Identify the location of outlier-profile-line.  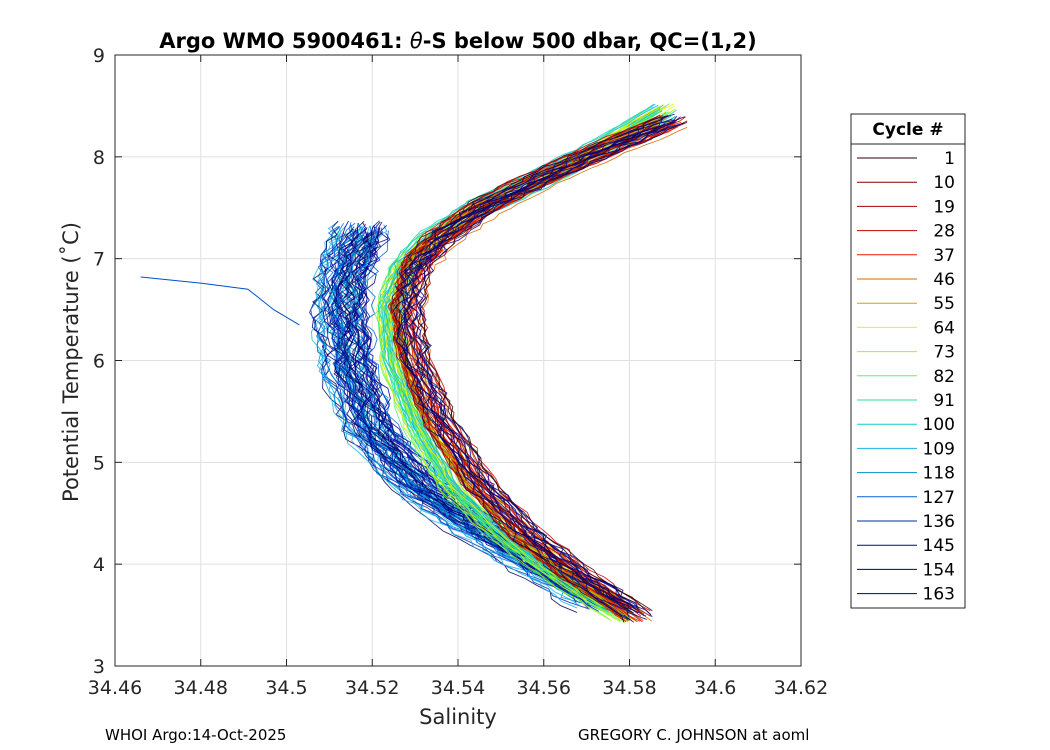
(220, 301).